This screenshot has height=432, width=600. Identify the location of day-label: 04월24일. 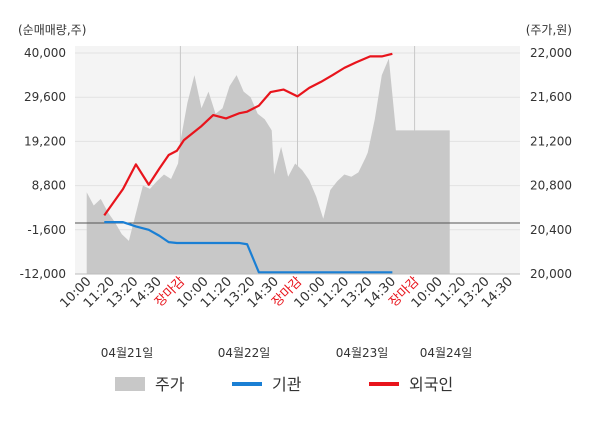
(446, 353).